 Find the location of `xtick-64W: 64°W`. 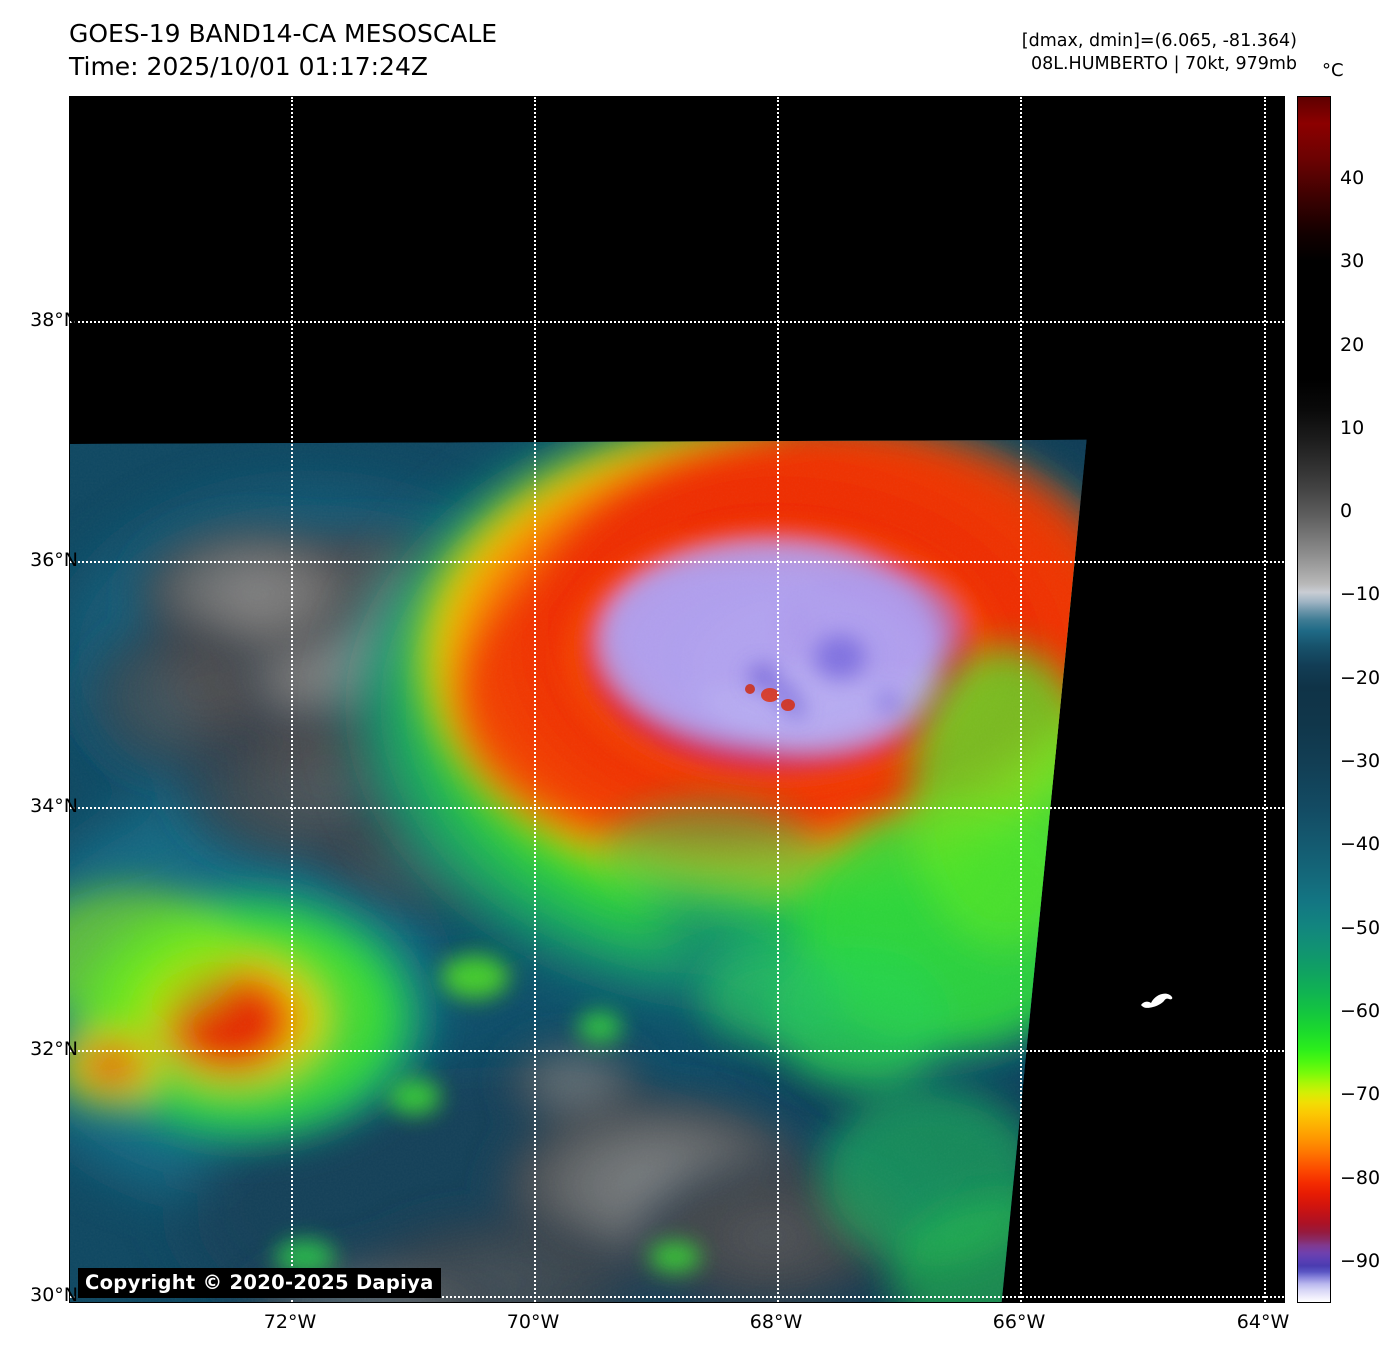

xtick-64W: 64°W is located at coordinates (1263, 1322).